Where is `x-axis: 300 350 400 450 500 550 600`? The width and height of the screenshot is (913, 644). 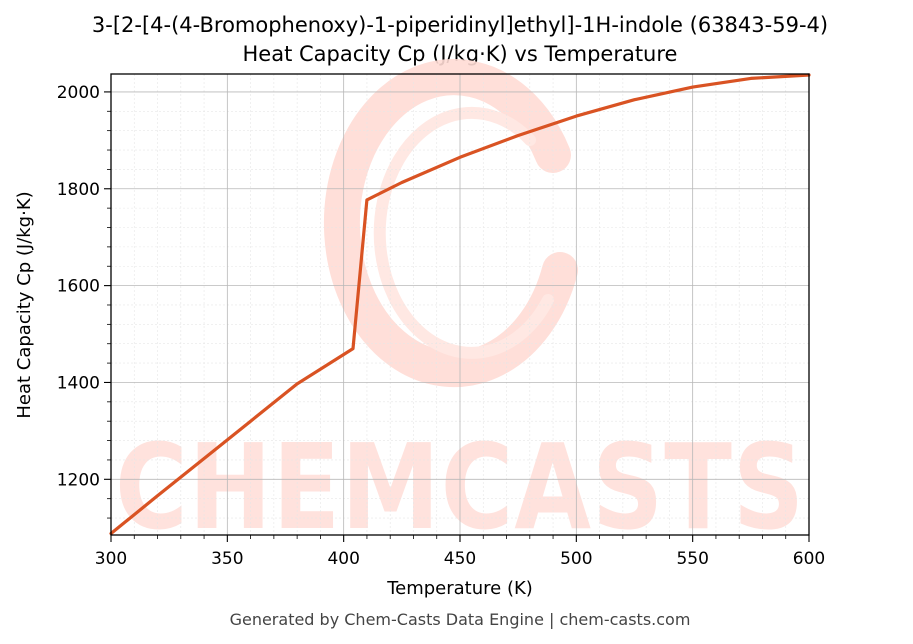
x-axis: 300 350 400 450 500 550 600 is located at coordinates (460, 552).